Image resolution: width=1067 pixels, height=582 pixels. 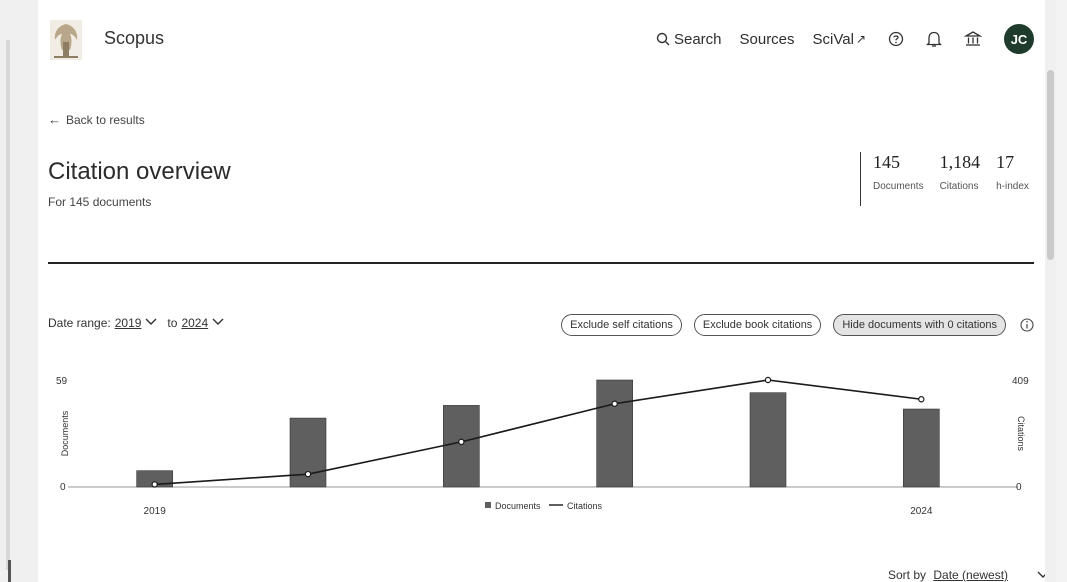 I want to click on metric-h-index-value: 17, so click(x=1005, y=162).